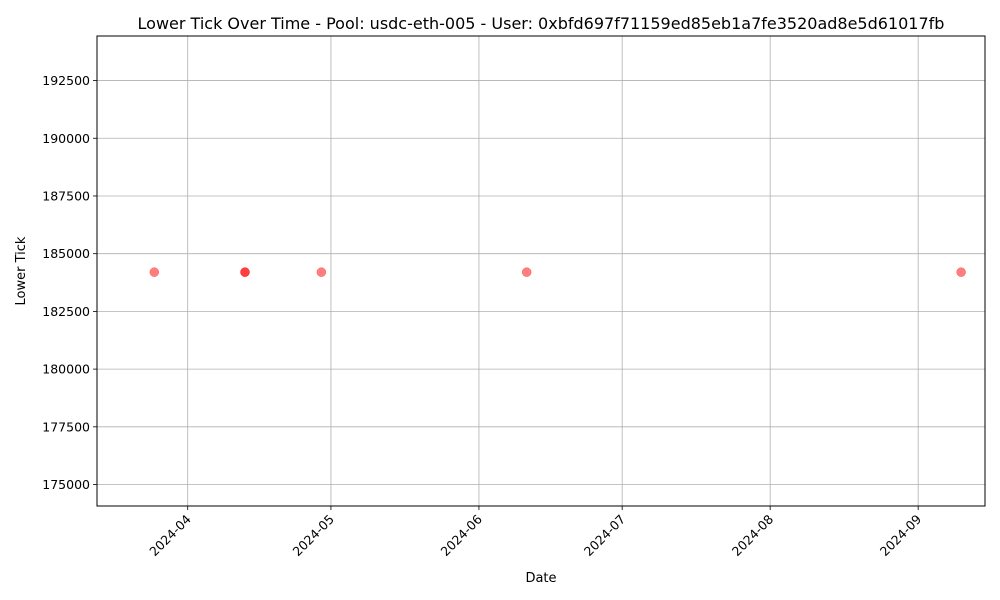  I want to click on x-tick-label: 2024-07, so click(605, 536).